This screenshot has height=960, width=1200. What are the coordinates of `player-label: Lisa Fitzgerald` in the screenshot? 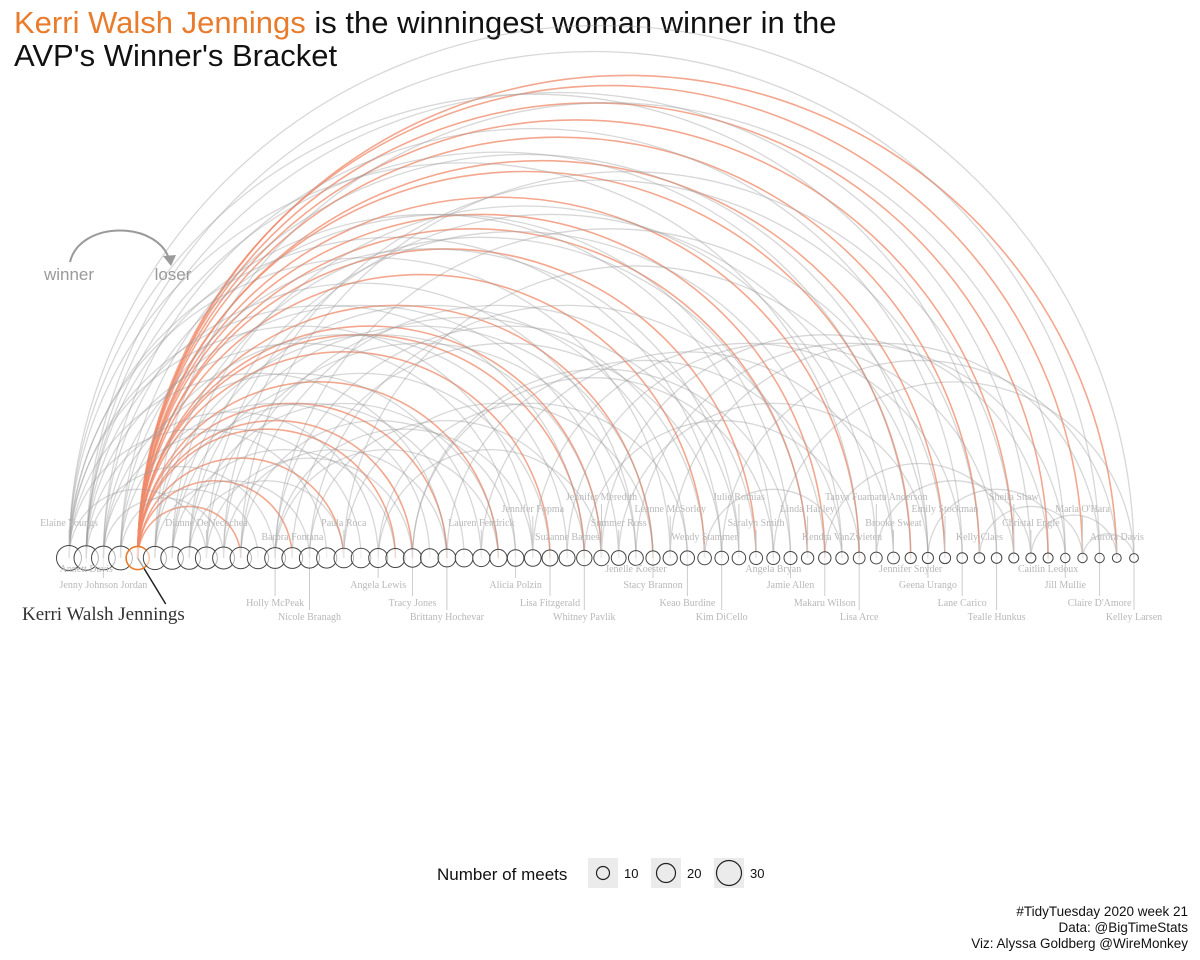 It's located at (550, 603).